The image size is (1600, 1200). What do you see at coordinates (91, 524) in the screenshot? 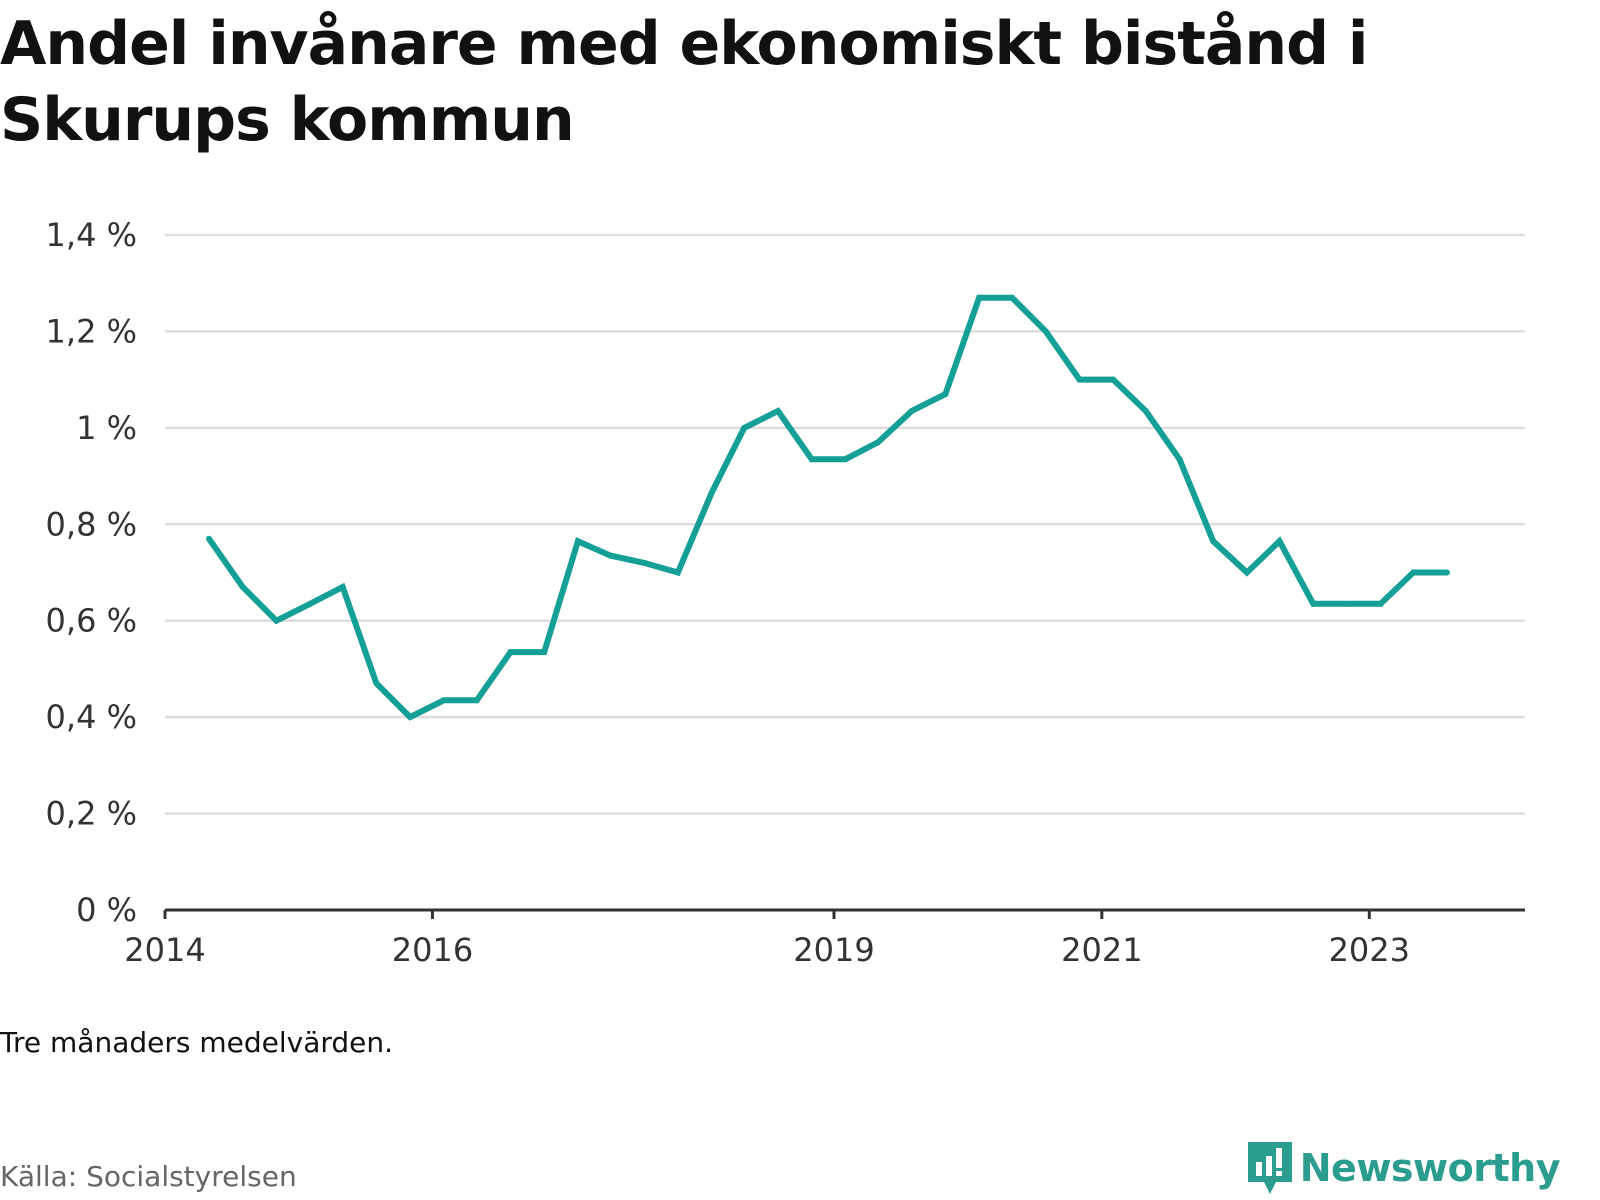
I see `y-tick-label: 0,8 %` at bounding box center [91, 524].